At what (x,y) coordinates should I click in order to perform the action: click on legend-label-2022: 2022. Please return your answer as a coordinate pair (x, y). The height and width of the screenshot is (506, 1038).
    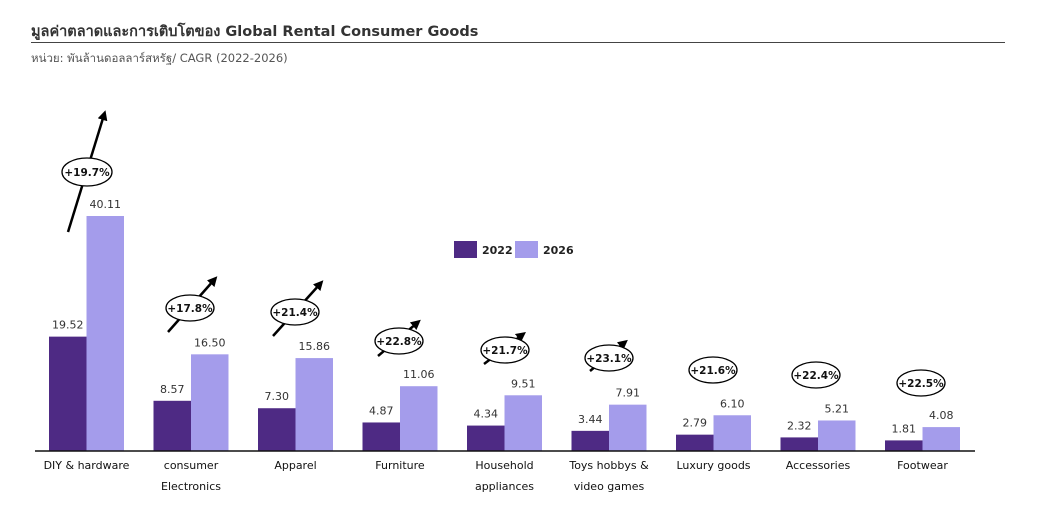
    Looking at the image, I should click on (497, 250).